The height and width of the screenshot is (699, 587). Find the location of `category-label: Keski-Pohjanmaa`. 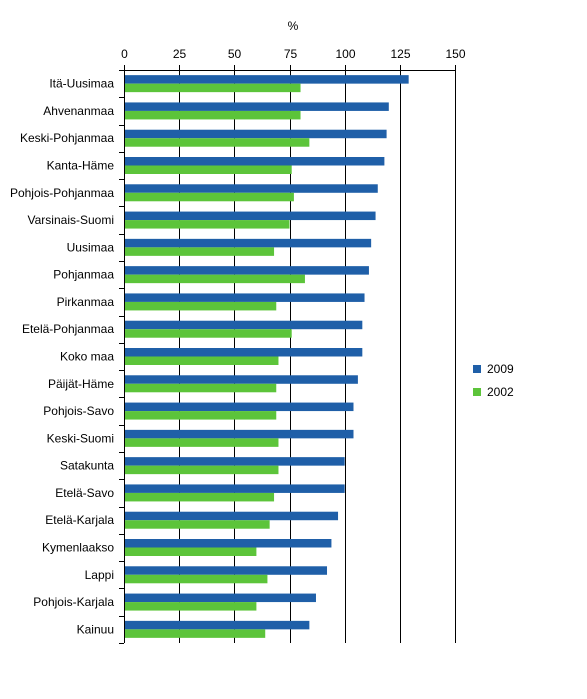

category-label: Keski-Pohjanmaa is located at coordinates (67, 138).